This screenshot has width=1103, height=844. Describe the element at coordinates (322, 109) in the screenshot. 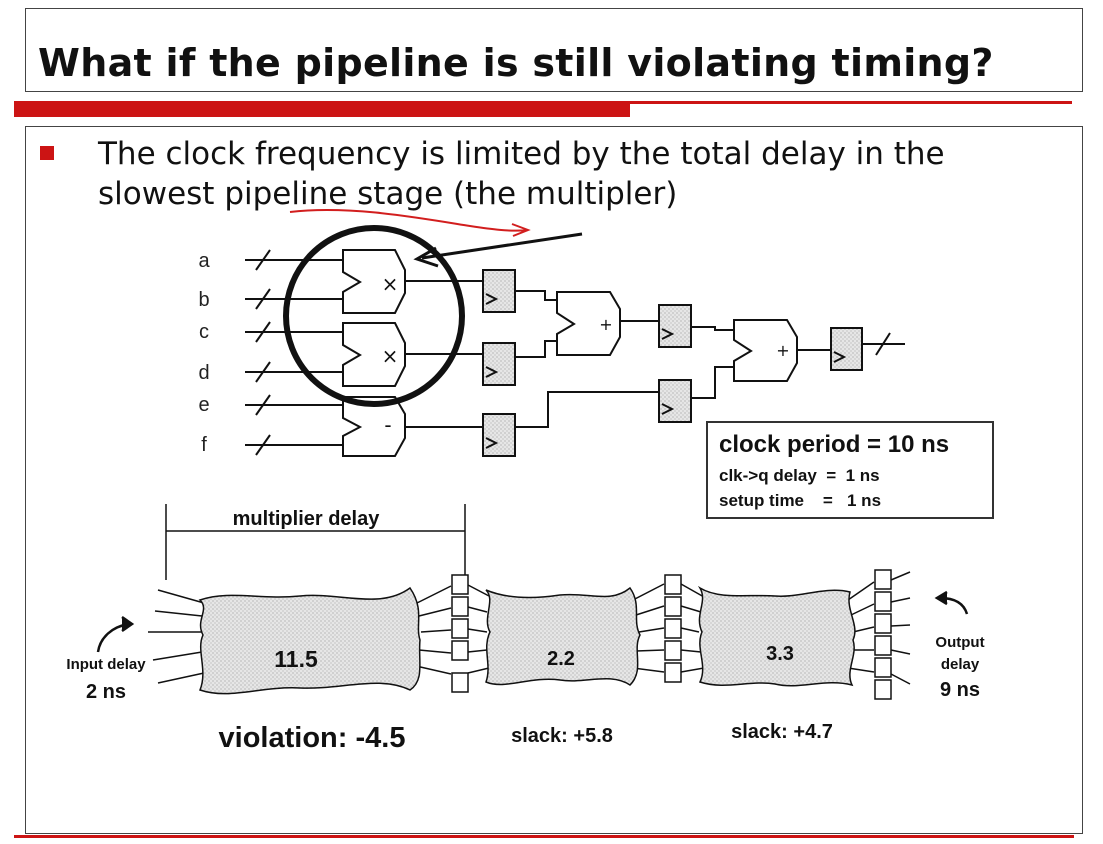

I see `title-underline-bar` at that location.